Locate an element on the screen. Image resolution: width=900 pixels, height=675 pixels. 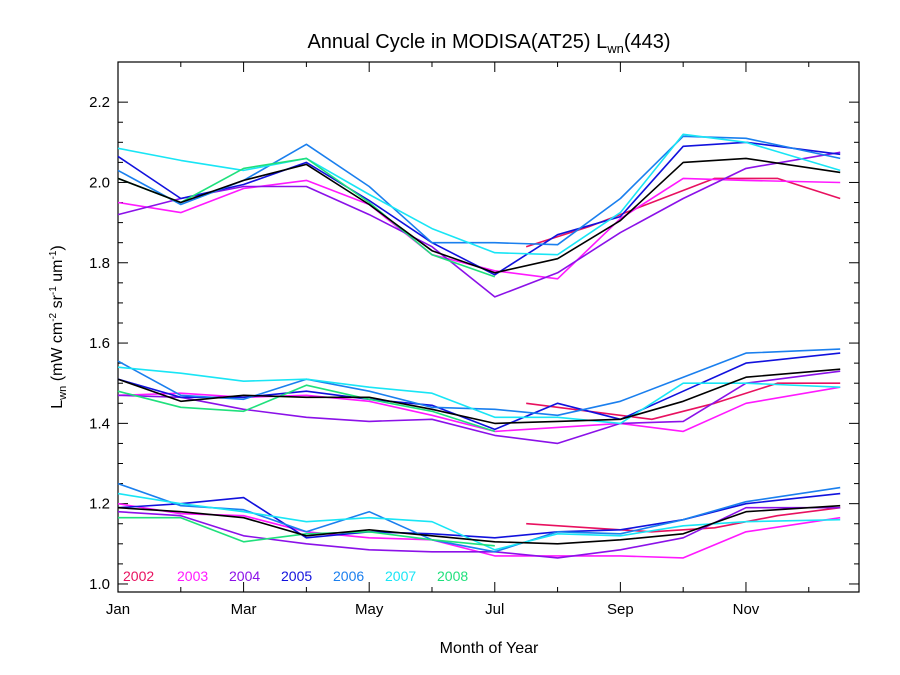
series-line-2004-lower is located at coordinates (479, 532).